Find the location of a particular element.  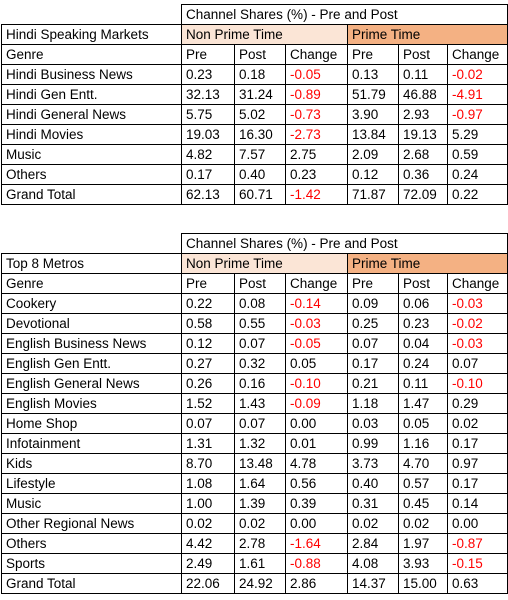

value-cell: 0.26 is located at coordinates (208, 383).